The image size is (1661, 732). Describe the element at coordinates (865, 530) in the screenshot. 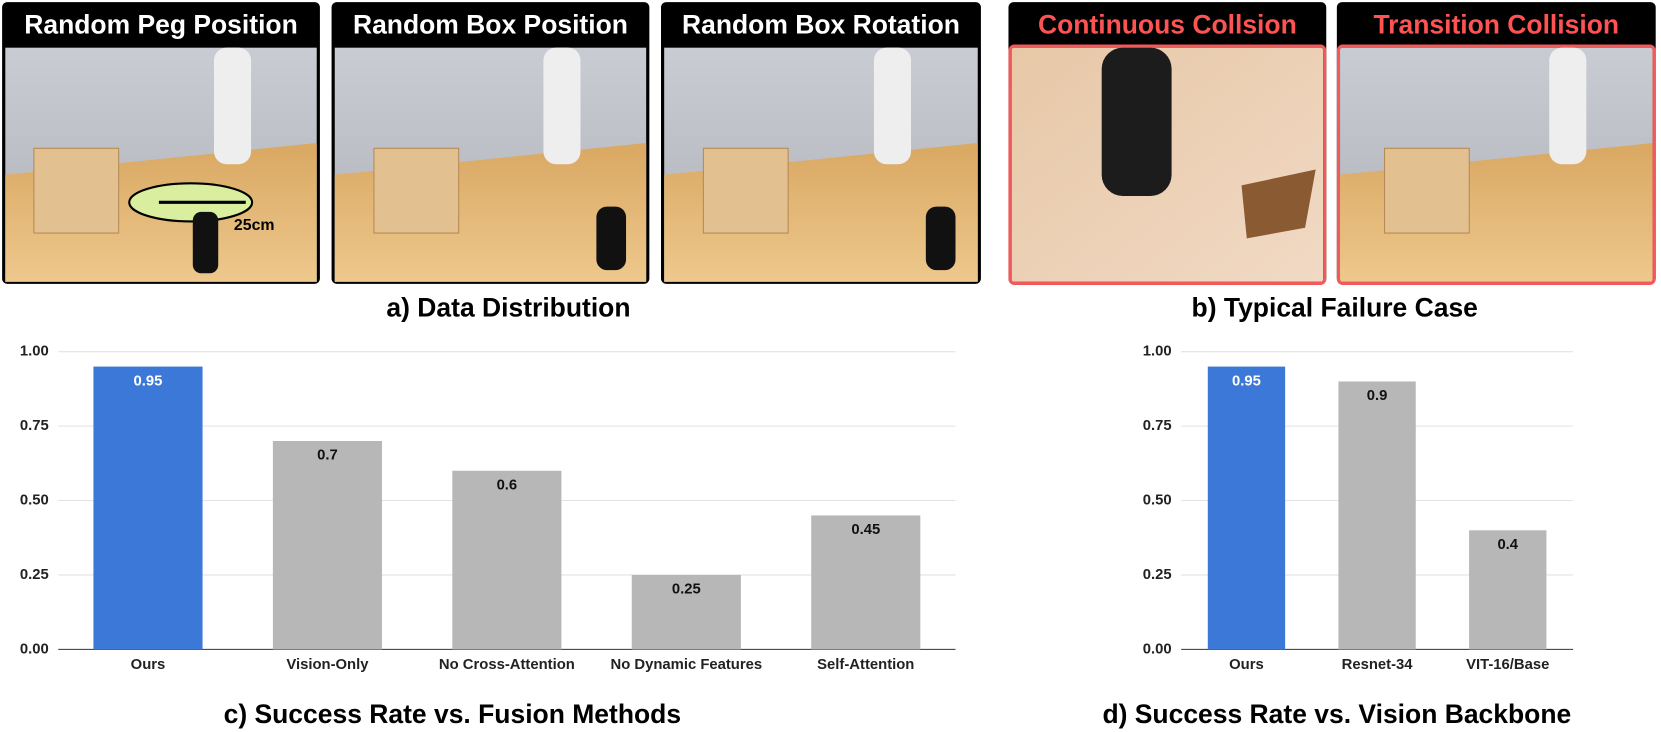

I see `value-label: 0.45` at that location.